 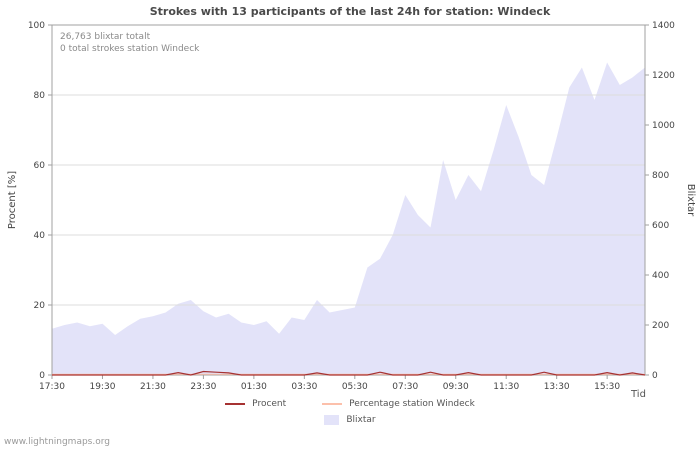 I want to click on svg-text: 1400, so click(x=663, y=26).